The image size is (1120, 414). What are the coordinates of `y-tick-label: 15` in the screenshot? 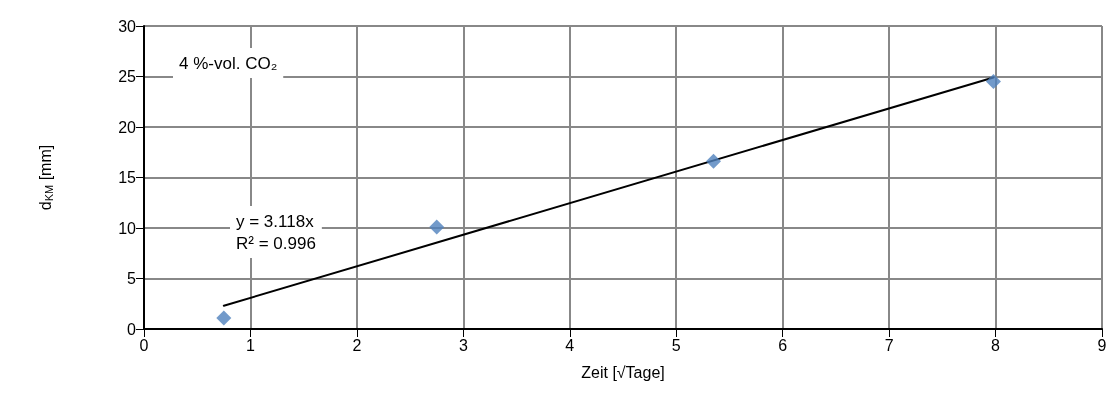 It's located at (127, 177).